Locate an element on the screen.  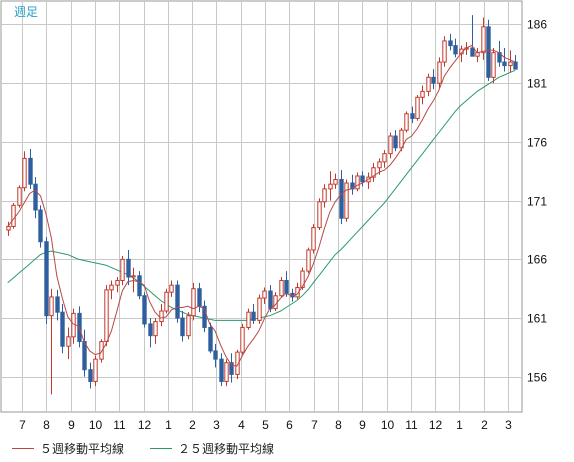
legend-label-ma5: ５週移動平均線 is located at coordinates (82, 448).